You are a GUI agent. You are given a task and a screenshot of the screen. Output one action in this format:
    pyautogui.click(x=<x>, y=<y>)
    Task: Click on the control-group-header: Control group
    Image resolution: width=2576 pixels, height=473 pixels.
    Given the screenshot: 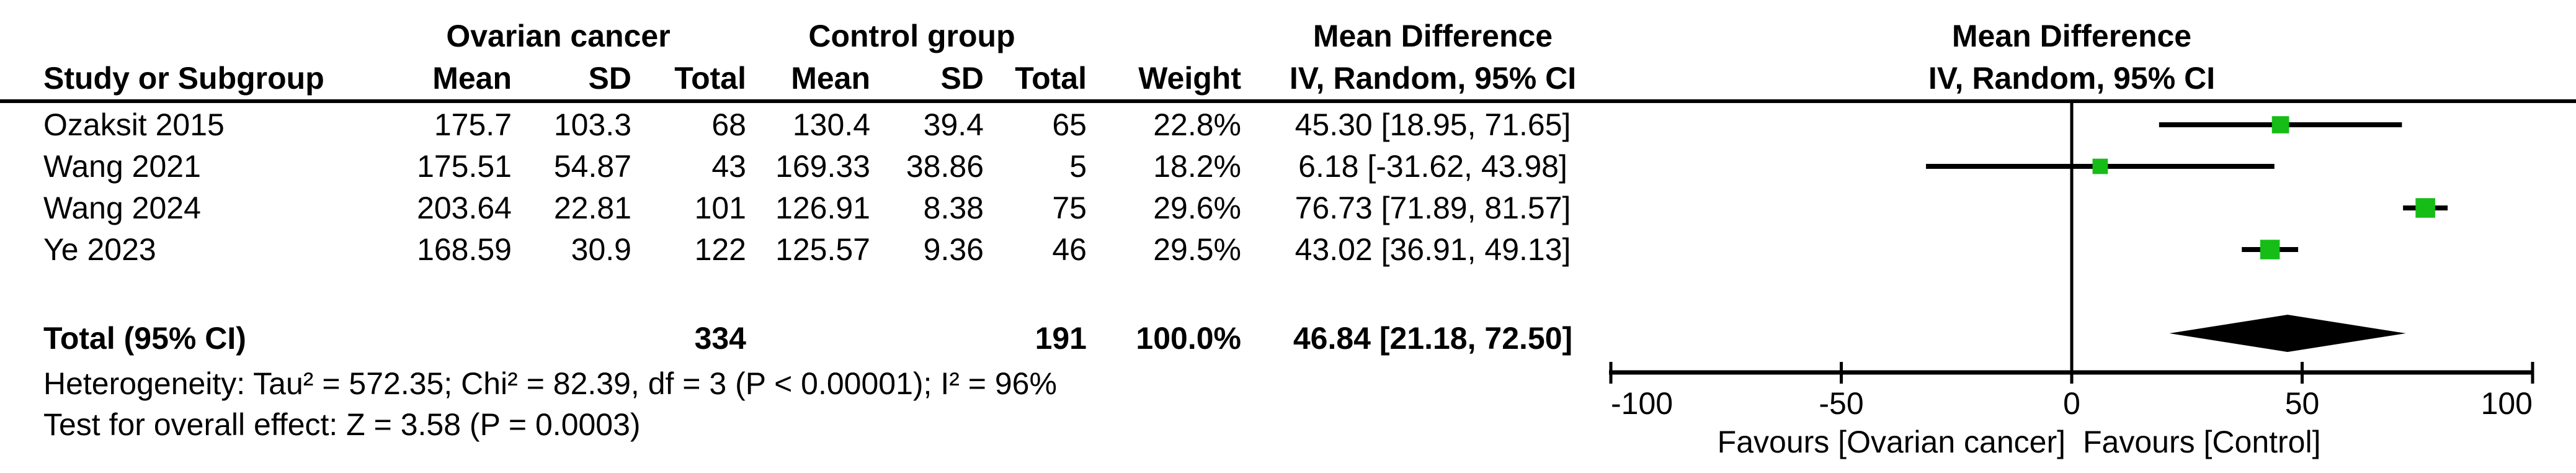 What is the action you would take?
    pyautogui.click(x=912, y=35)
    